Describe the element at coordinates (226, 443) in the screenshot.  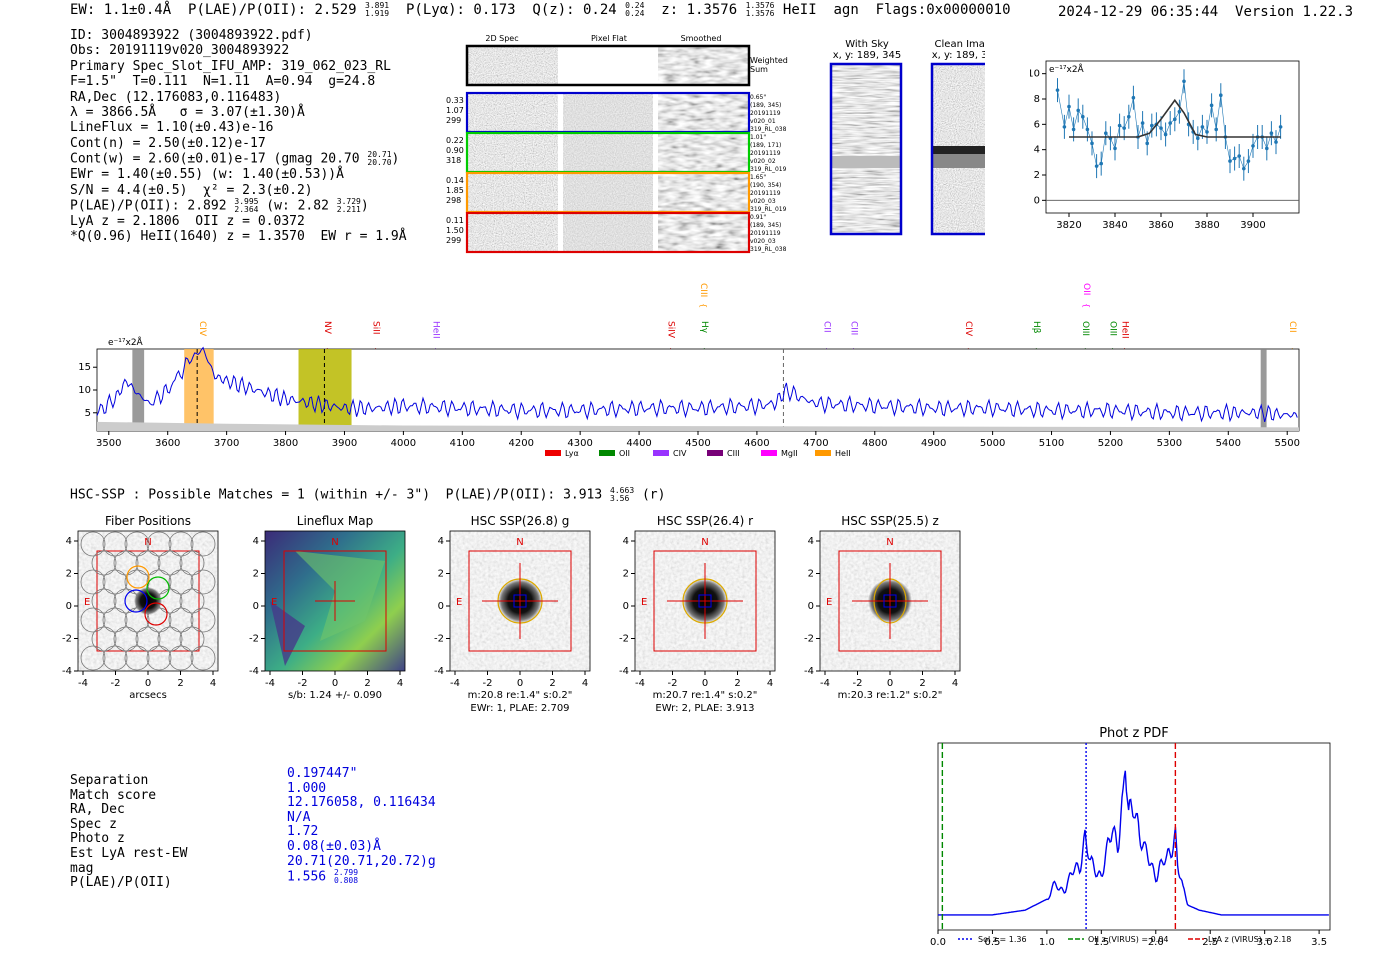
I see `spec-xtick: 3700` at that location.